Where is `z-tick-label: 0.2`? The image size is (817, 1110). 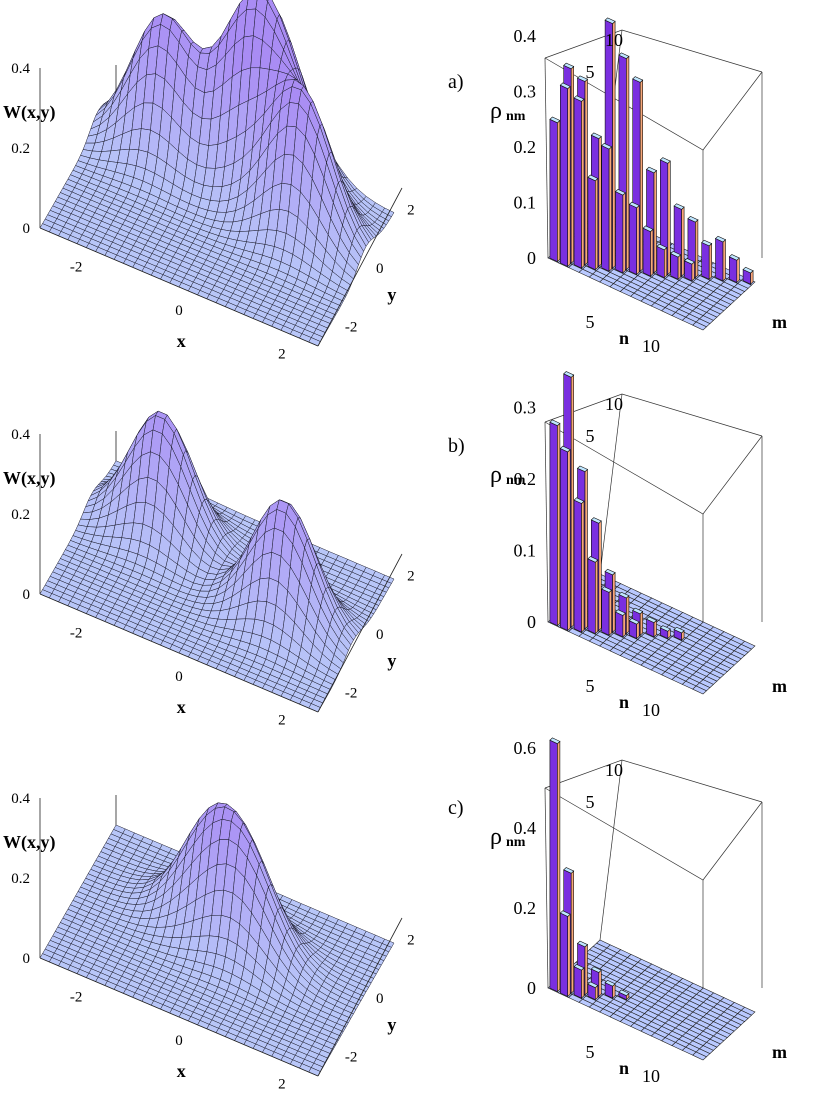 z-tick-label: 0.2 is located at coordinates (525, 147).